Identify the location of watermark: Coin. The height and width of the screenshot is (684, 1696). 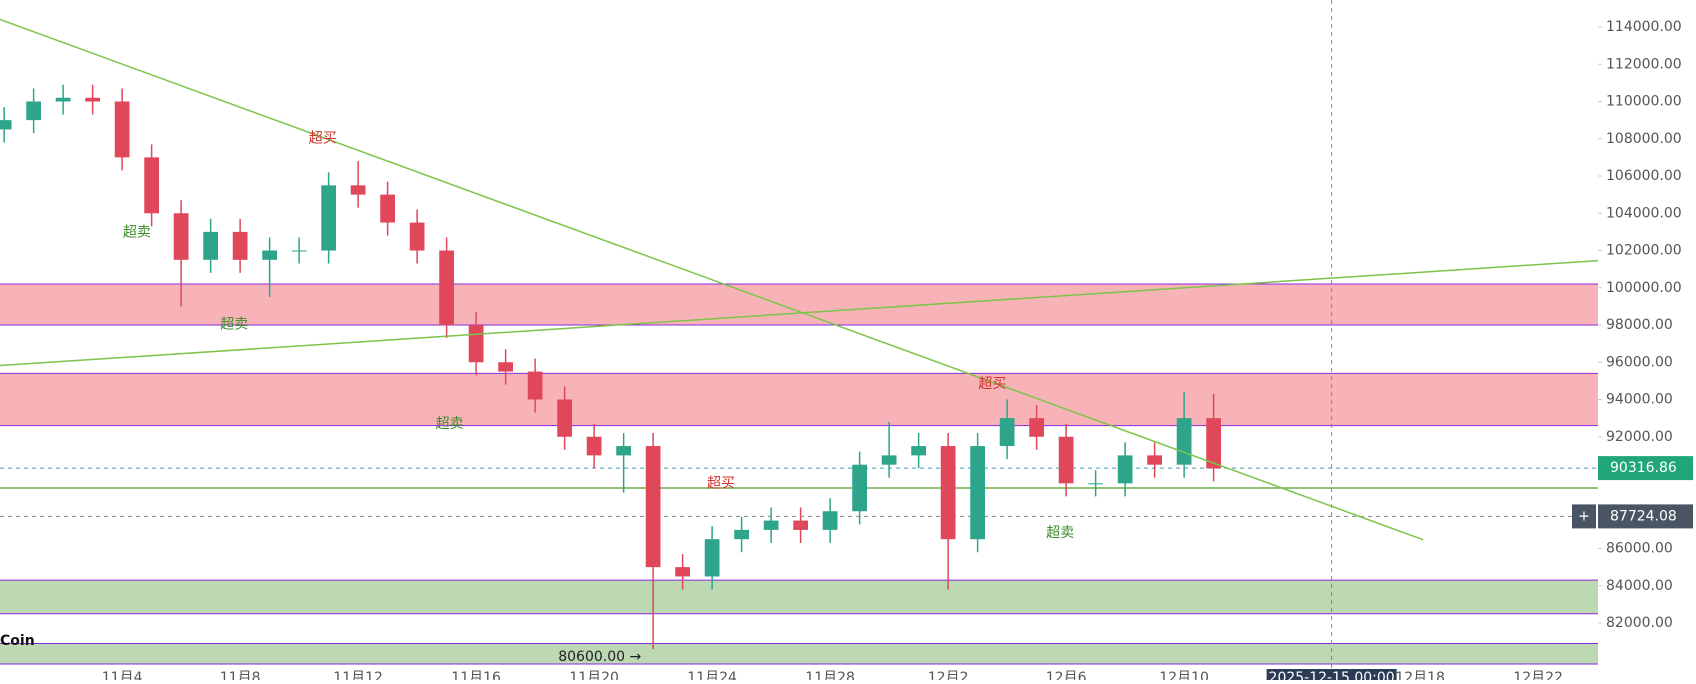
(17, 641).